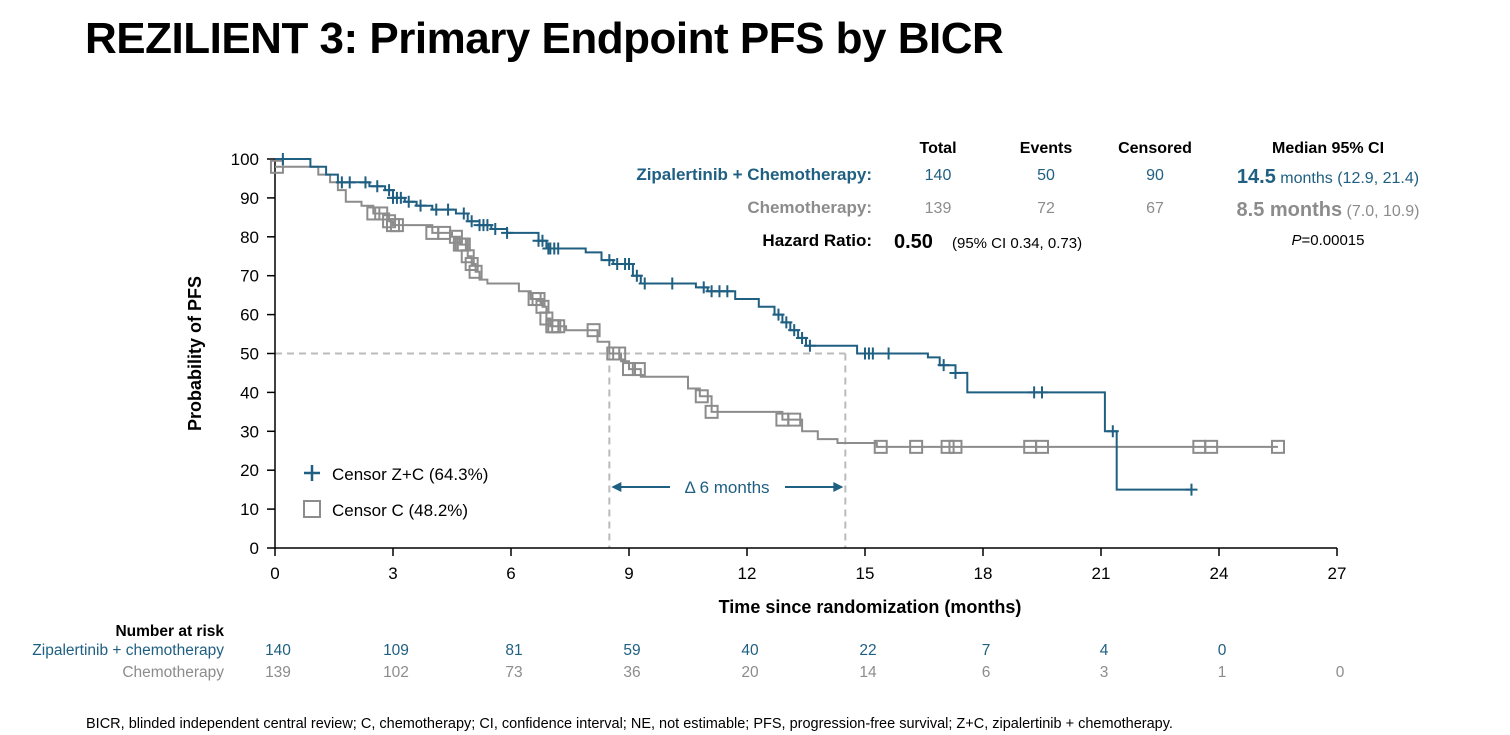  Describe the element at coordinates (249, 237) in the screenshot. I see `y-tick-label: 80` at that location.